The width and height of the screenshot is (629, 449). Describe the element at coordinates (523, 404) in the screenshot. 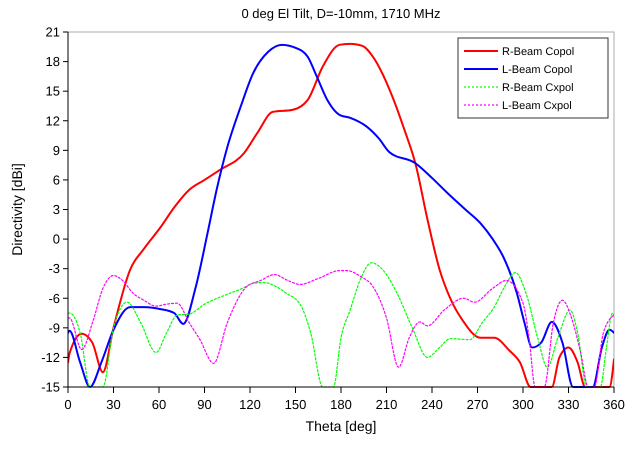

I see `x-tick-label: 300` at that location.